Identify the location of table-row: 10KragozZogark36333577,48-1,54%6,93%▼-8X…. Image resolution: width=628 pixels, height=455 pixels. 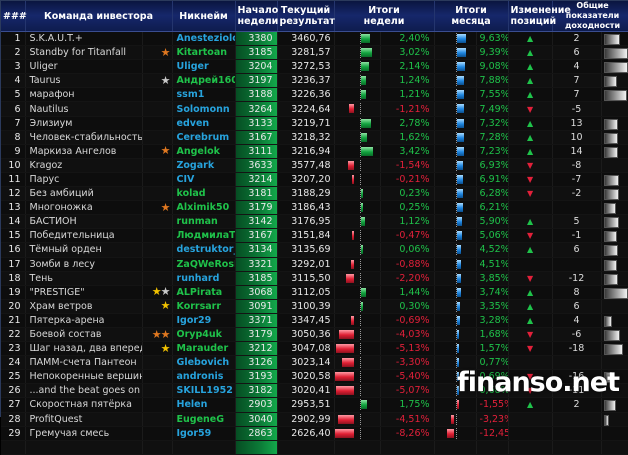
(314, 165).